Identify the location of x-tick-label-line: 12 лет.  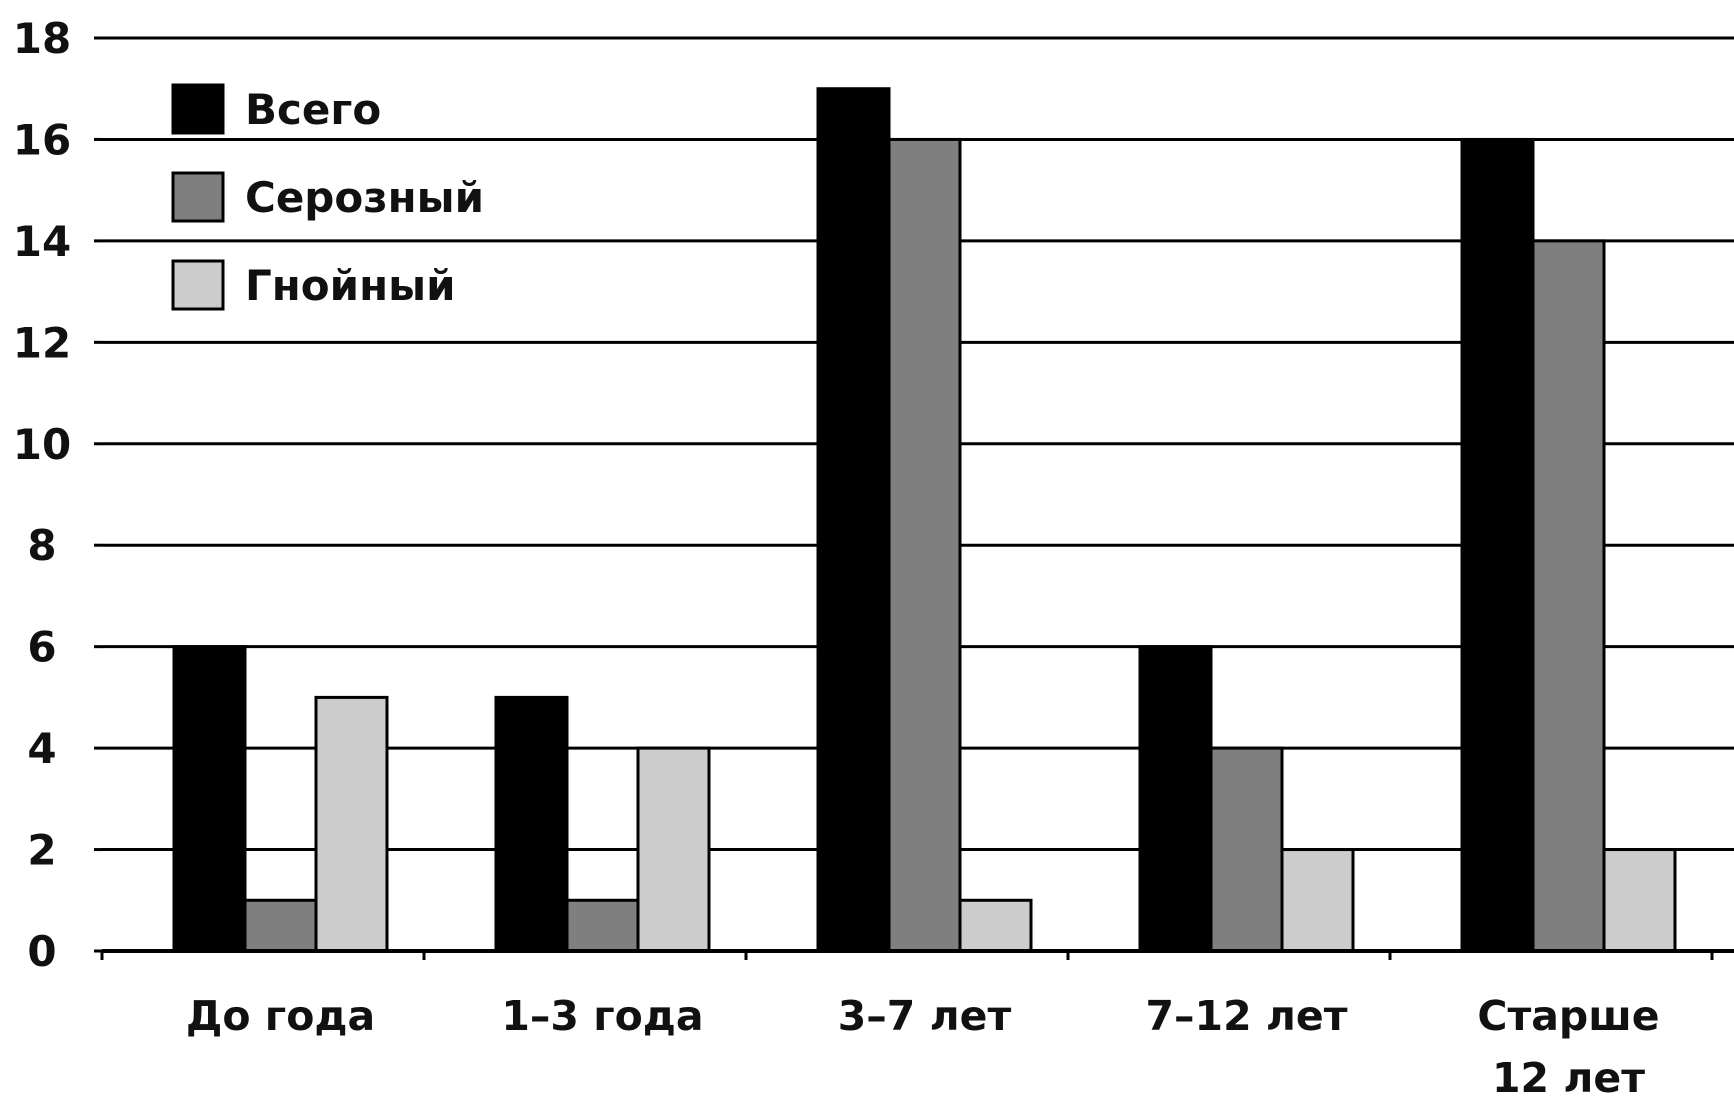
(1568, 1078).